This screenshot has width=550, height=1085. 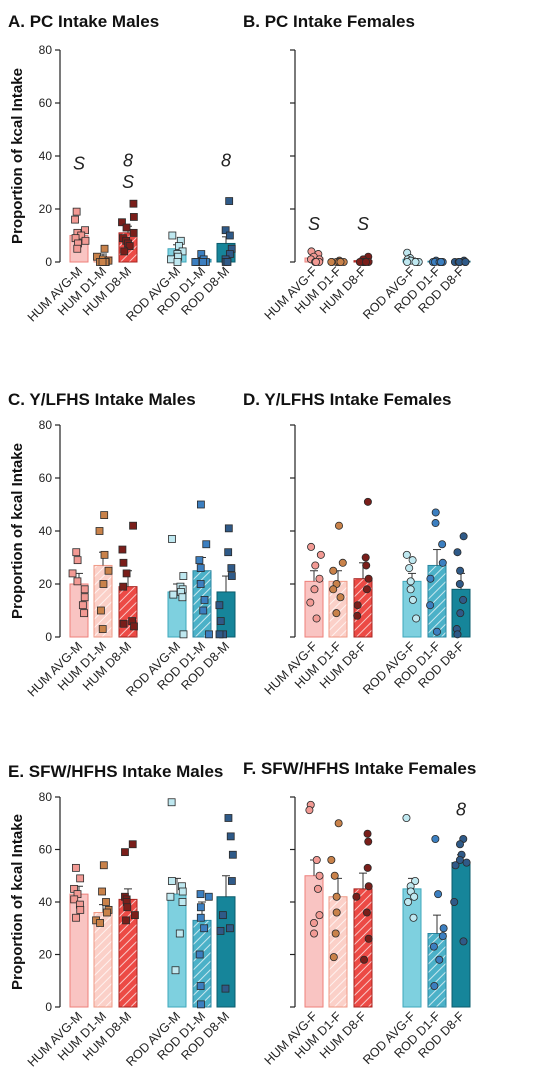 What do you see at coordinates (128, 161) in the screenshot?
I see `significance-mark-A-2: 8` at bounding box center [128, 161].